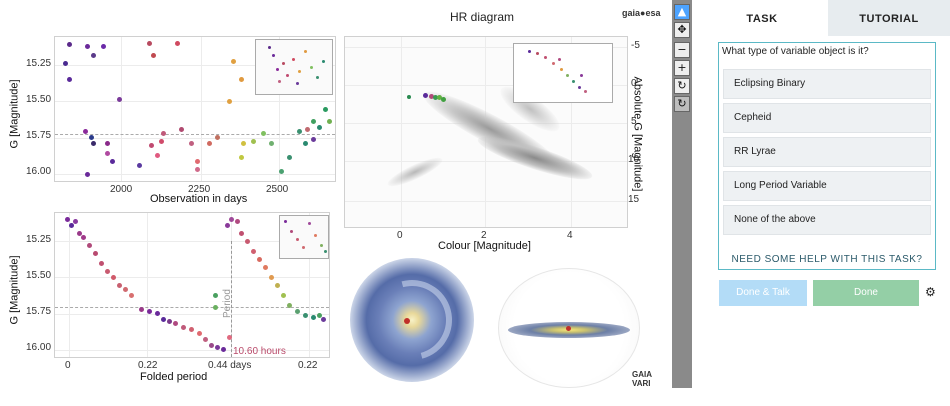  I want to click on folded-xtick: 0.44 days, so click(230, 365).